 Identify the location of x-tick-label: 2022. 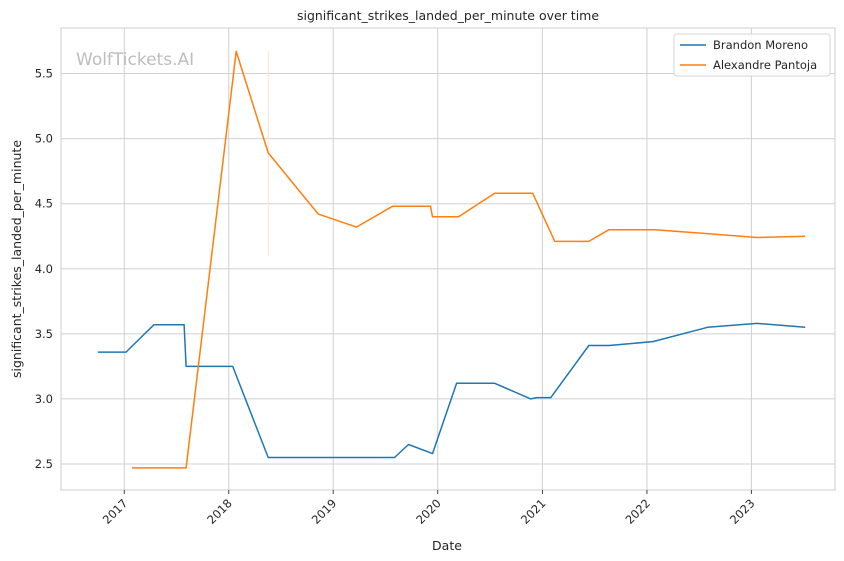
(637, 511).